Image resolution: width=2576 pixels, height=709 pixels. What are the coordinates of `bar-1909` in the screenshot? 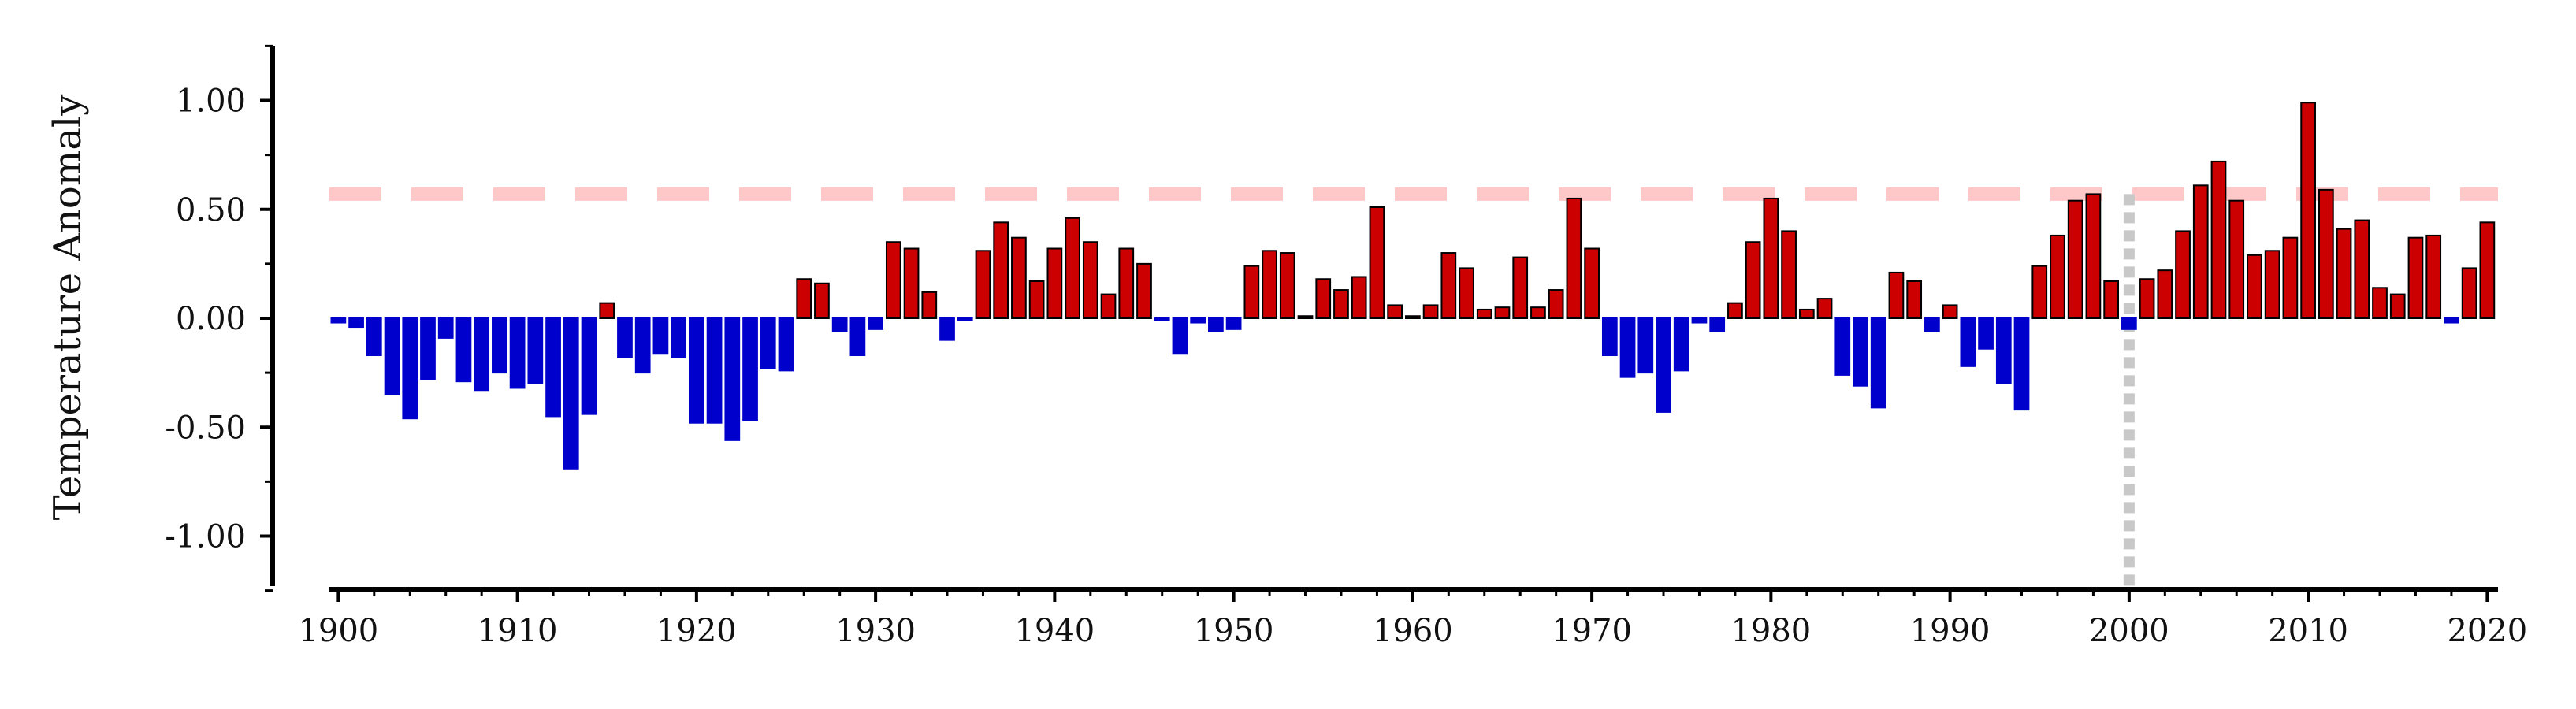 It's located at (499, 345).